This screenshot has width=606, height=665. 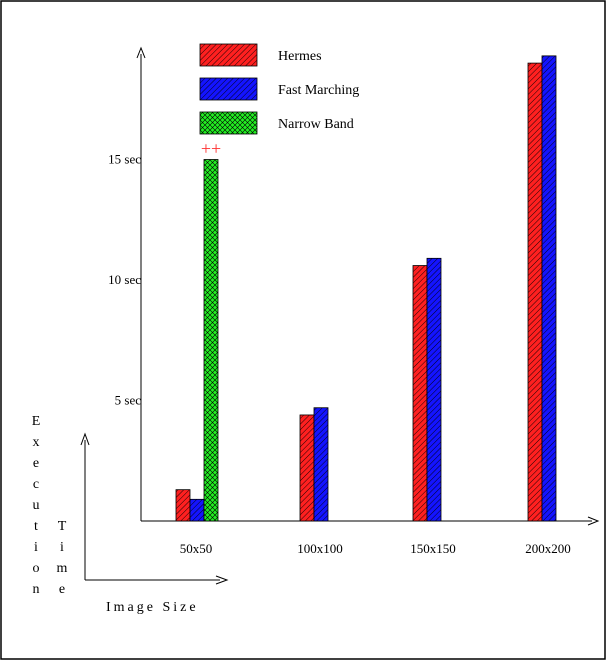 What do you see at coordinates (222, 580) in the screenshot?
I see `label-axis-right-arrow-icon` at bounding box center [222, 580].